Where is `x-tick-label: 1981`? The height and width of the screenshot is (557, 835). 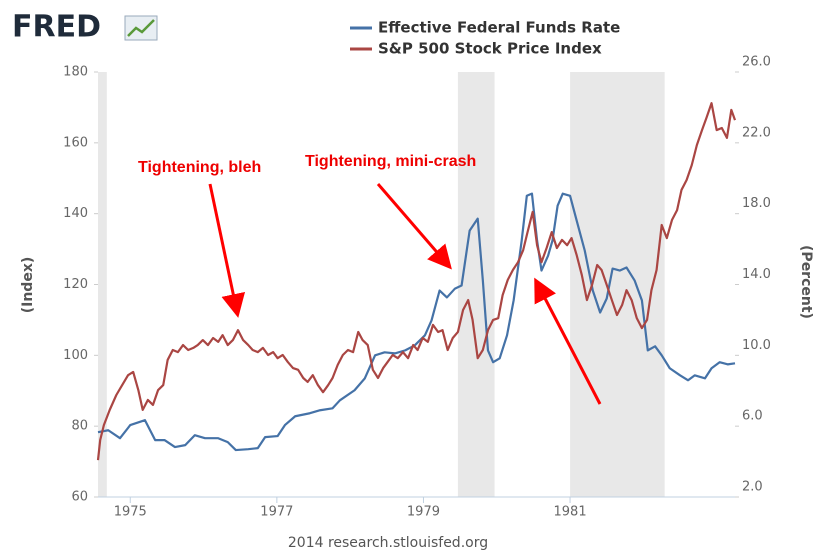 x-tick-label: 1981 is located at coordinates (570, 512).